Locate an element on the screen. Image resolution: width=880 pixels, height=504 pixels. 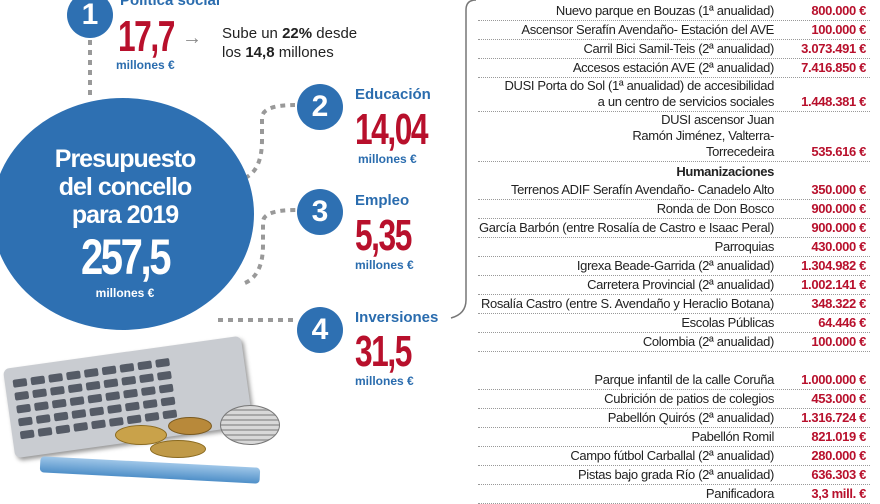
item-amount: 1.316.724 € is located at coordinates (833, 417).